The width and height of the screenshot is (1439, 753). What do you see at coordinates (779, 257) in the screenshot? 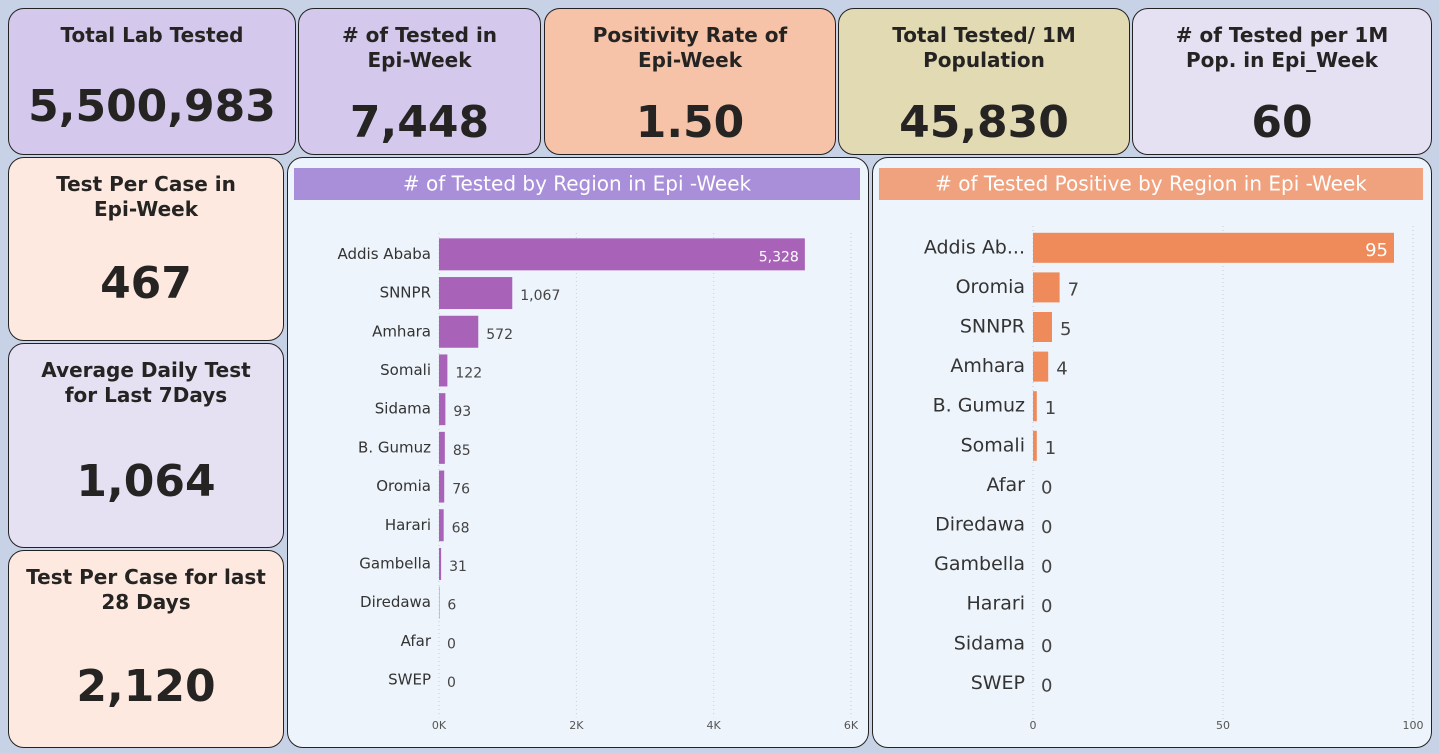
I see `data-label: 5,328` at bounding box center [779, 257].